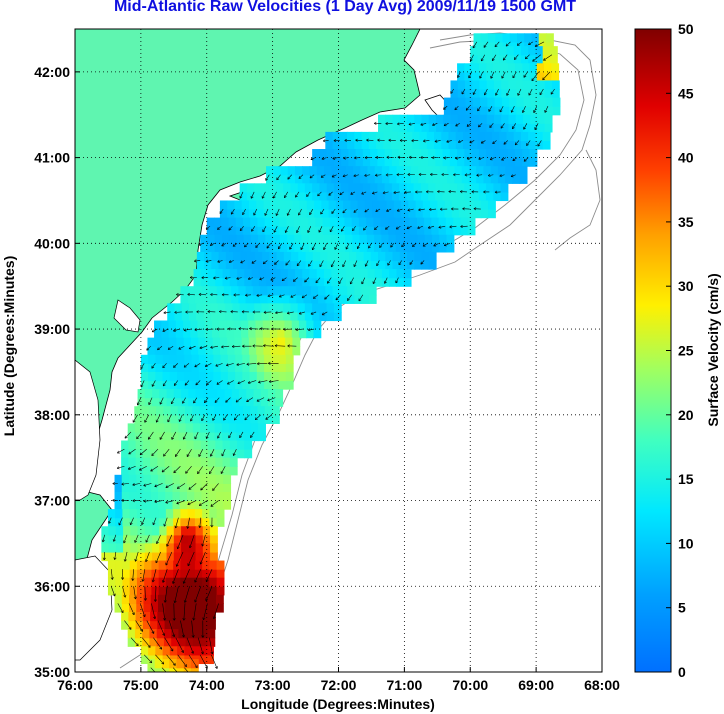  Describe the element at coordinates (713, 349) in the screenshot. I see `colorbar-label: Surface Velocity (cm/s)` at that location.